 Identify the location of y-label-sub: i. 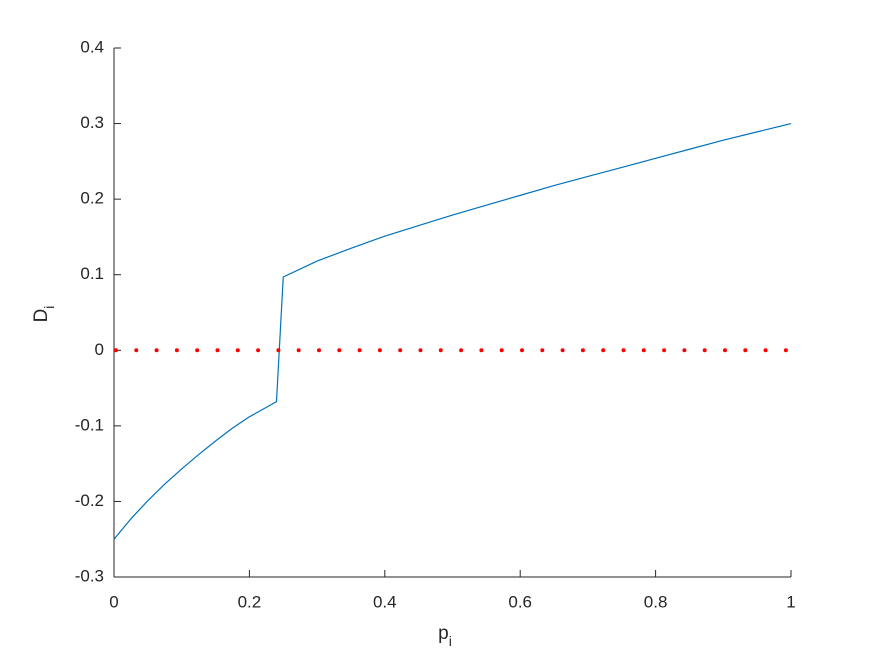
(49, 307).